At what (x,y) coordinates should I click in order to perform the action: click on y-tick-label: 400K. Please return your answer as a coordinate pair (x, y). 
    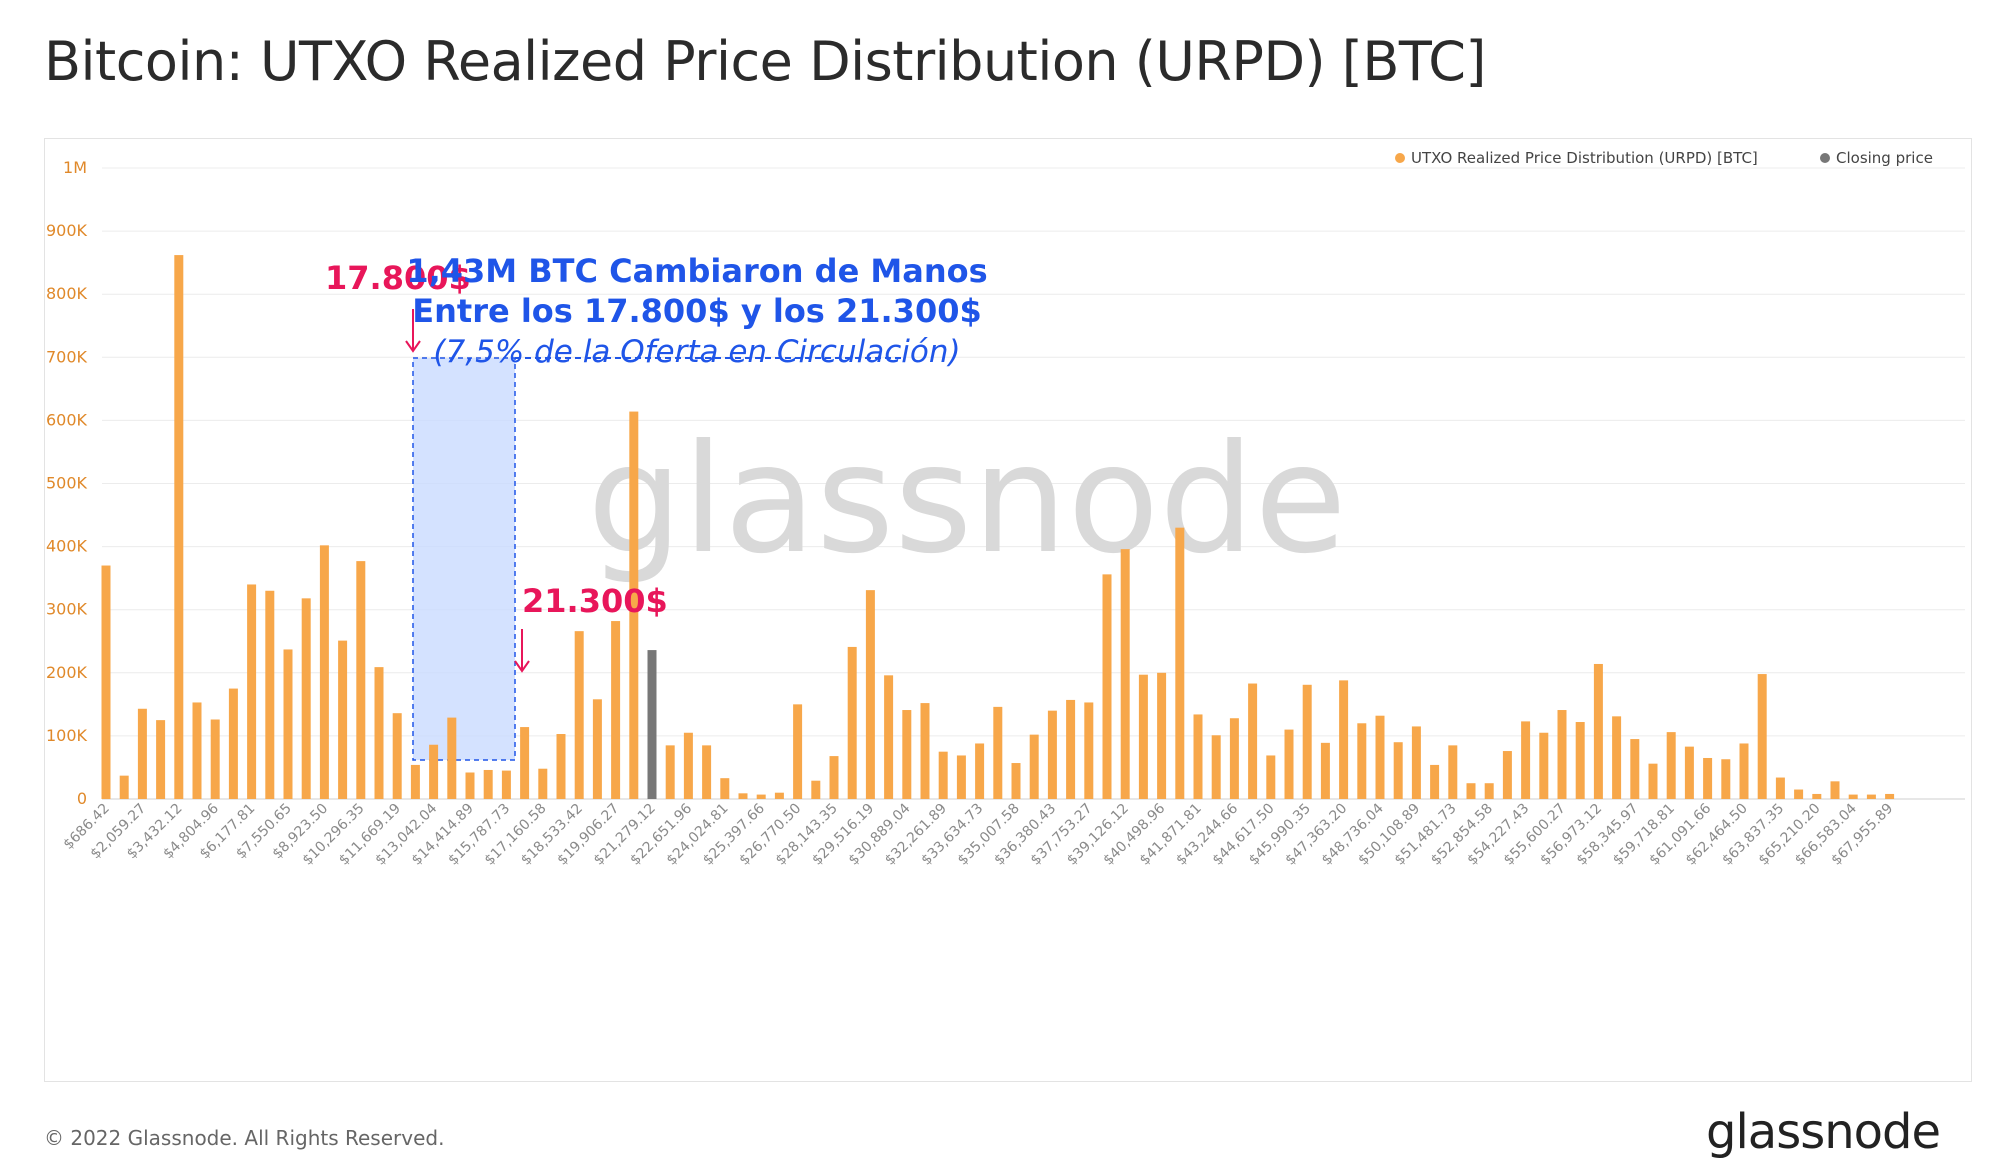
    Looking at the image, I should click on (67, 546).